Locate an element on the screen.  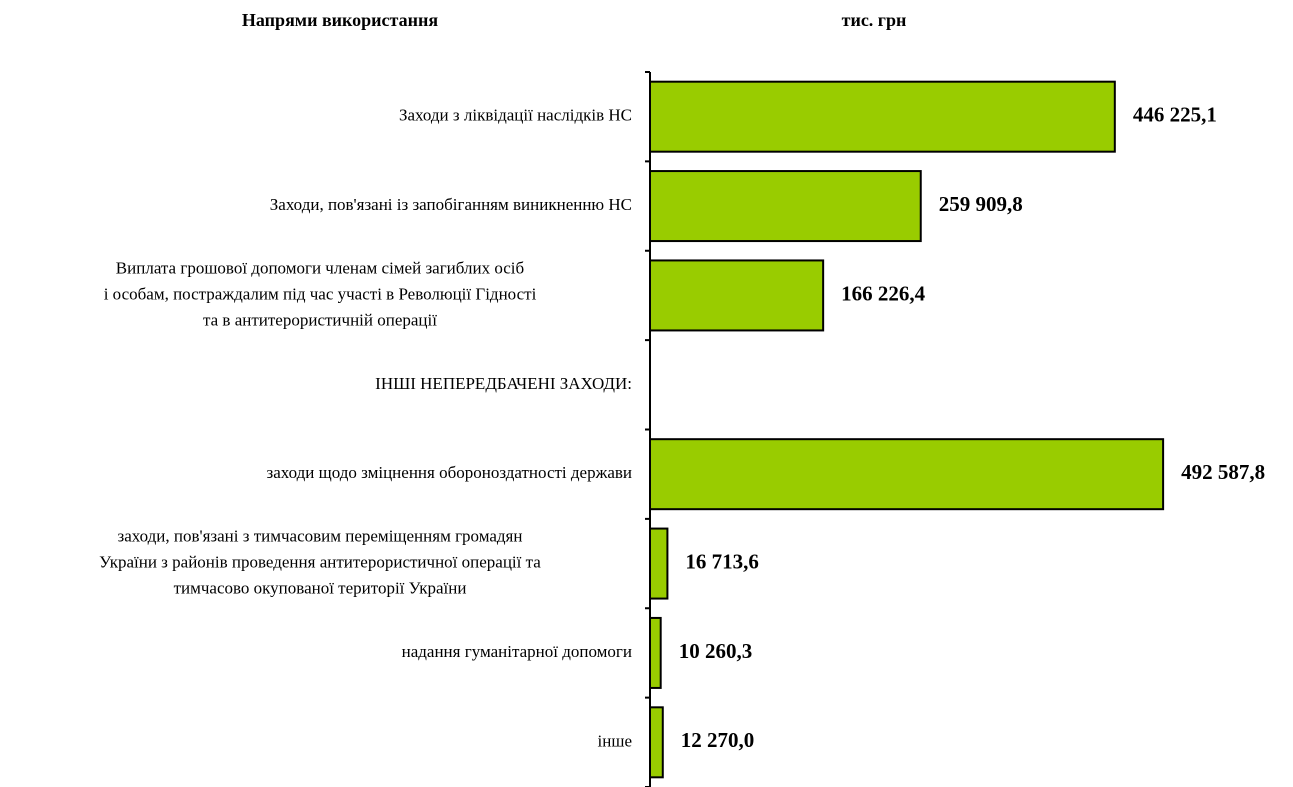
value-label: 12 270,0 is located at coordinates (718, 740).